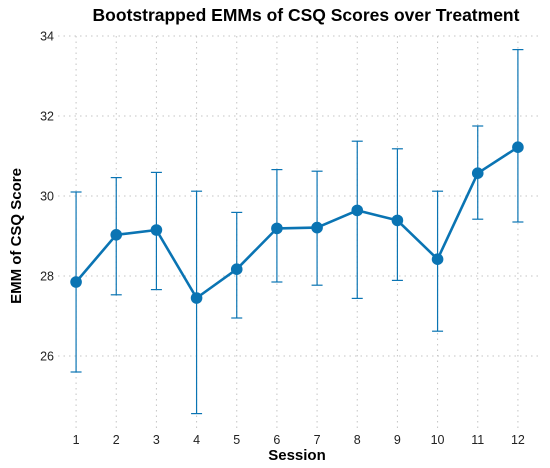 This screenshot has width=550, height=468. I want to click on x-tick-label: 7, so click(317, 440).